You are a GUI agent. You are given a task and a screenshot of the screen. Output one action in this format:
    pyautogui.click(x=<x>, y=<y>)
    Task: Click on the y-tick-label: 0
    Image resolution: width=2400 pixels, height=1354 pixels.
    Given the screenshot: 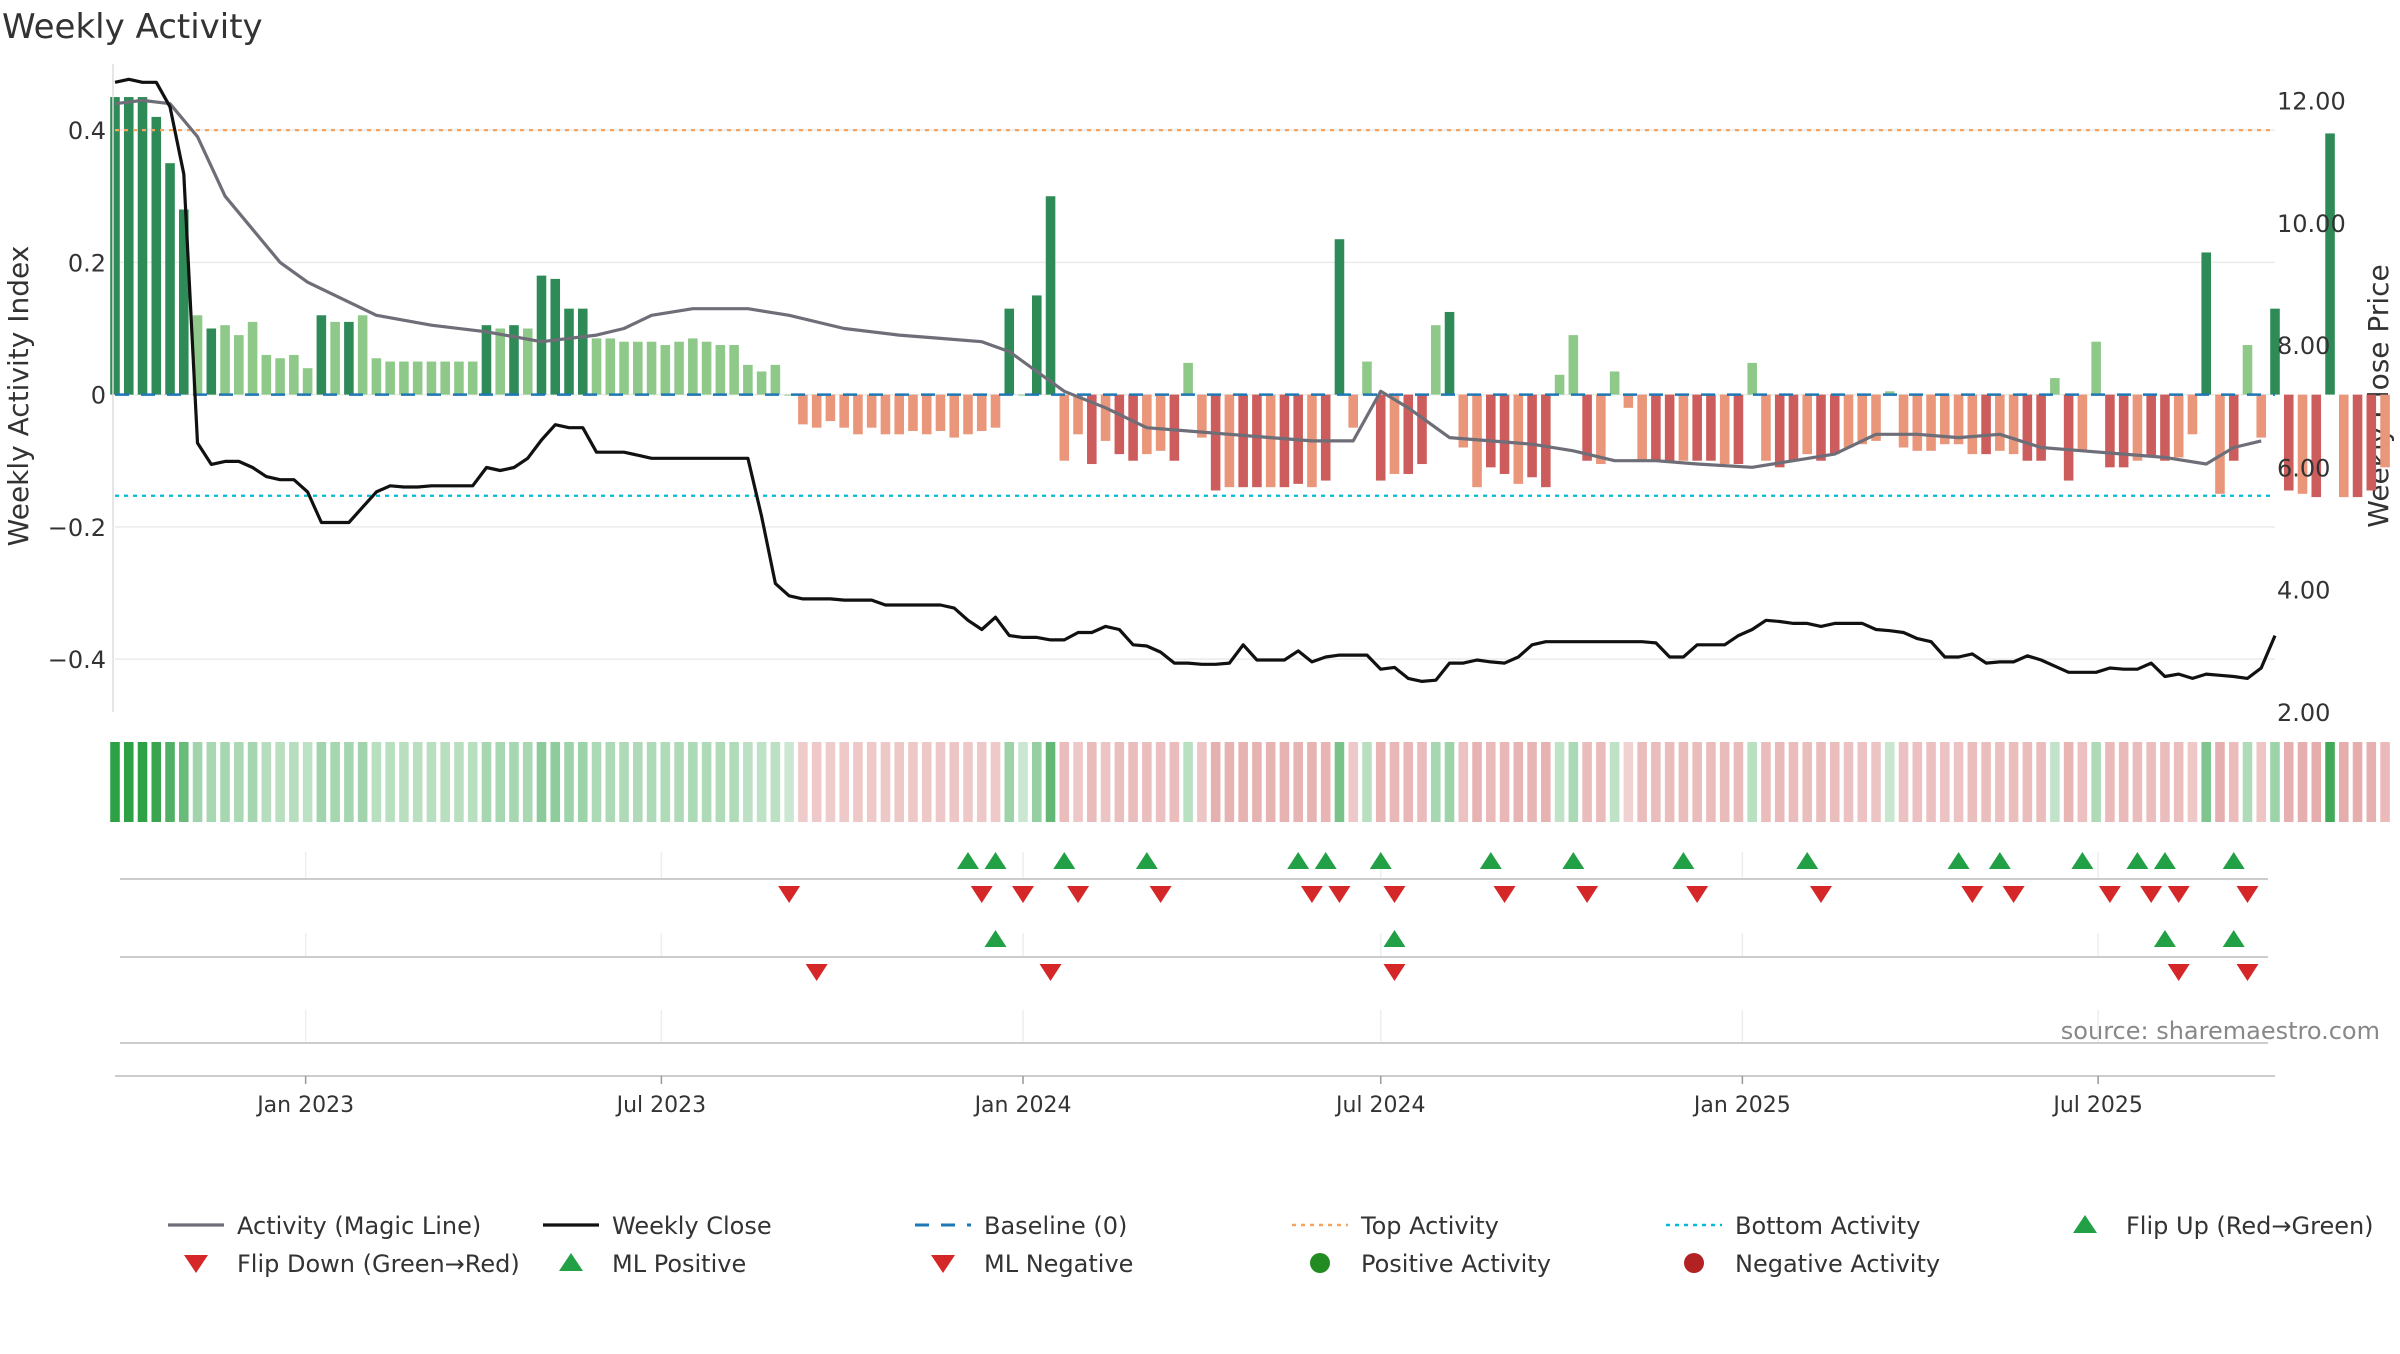 What is the action you would take?
    pyautogui.click(x=98, y=396)
    